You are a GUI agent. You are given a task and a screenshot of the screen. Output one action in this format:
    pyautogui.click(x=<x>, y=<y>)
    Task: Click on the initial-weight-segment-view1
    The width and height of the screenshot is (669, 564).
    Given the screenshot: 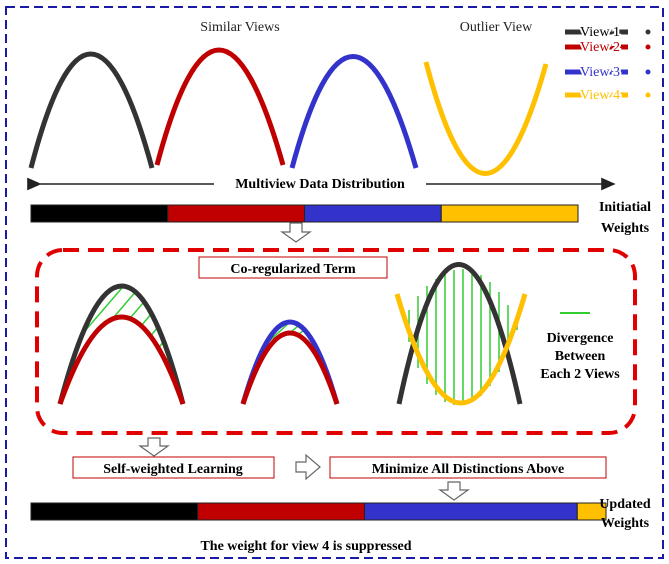 What is the action you would take?
    pyautogui.click(x=99, y=213)
    